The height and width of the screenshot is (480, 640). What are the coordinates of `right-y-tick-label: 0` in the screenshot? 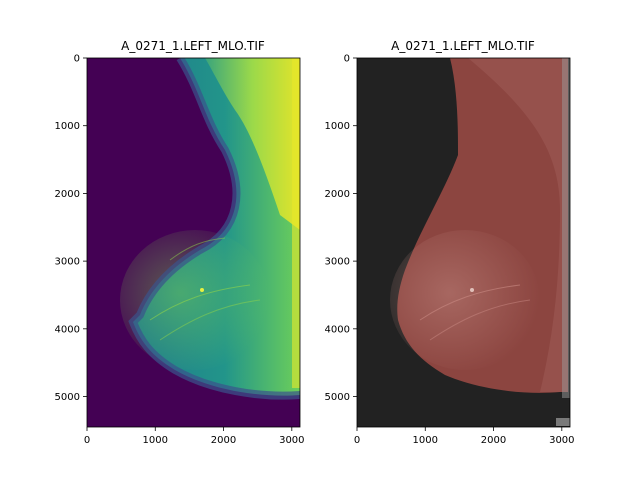 It's located at (347, 59).